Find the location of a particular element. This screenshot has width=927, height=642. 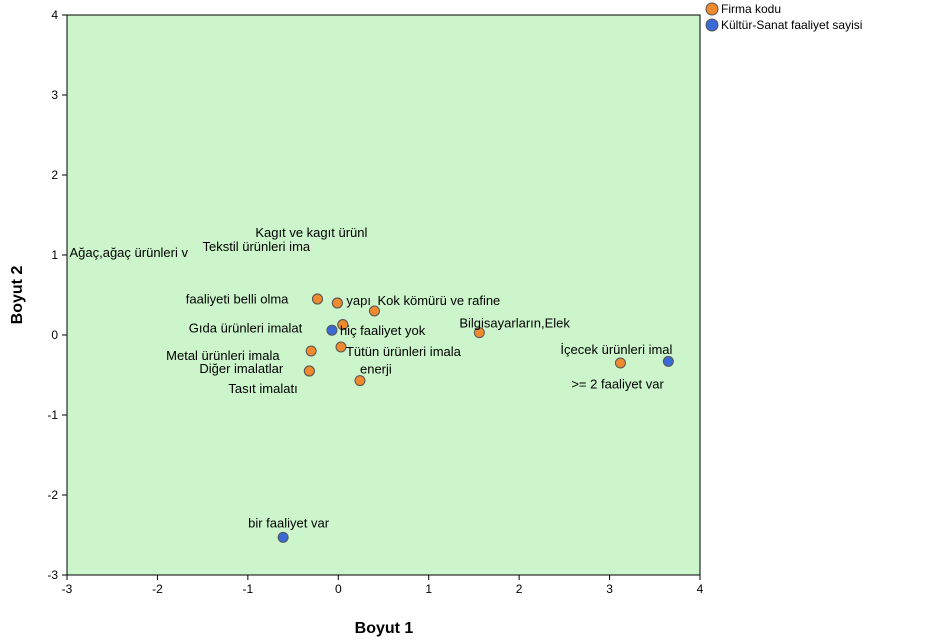

legend-label: Firma kodu is located at coordinates (751, 9).